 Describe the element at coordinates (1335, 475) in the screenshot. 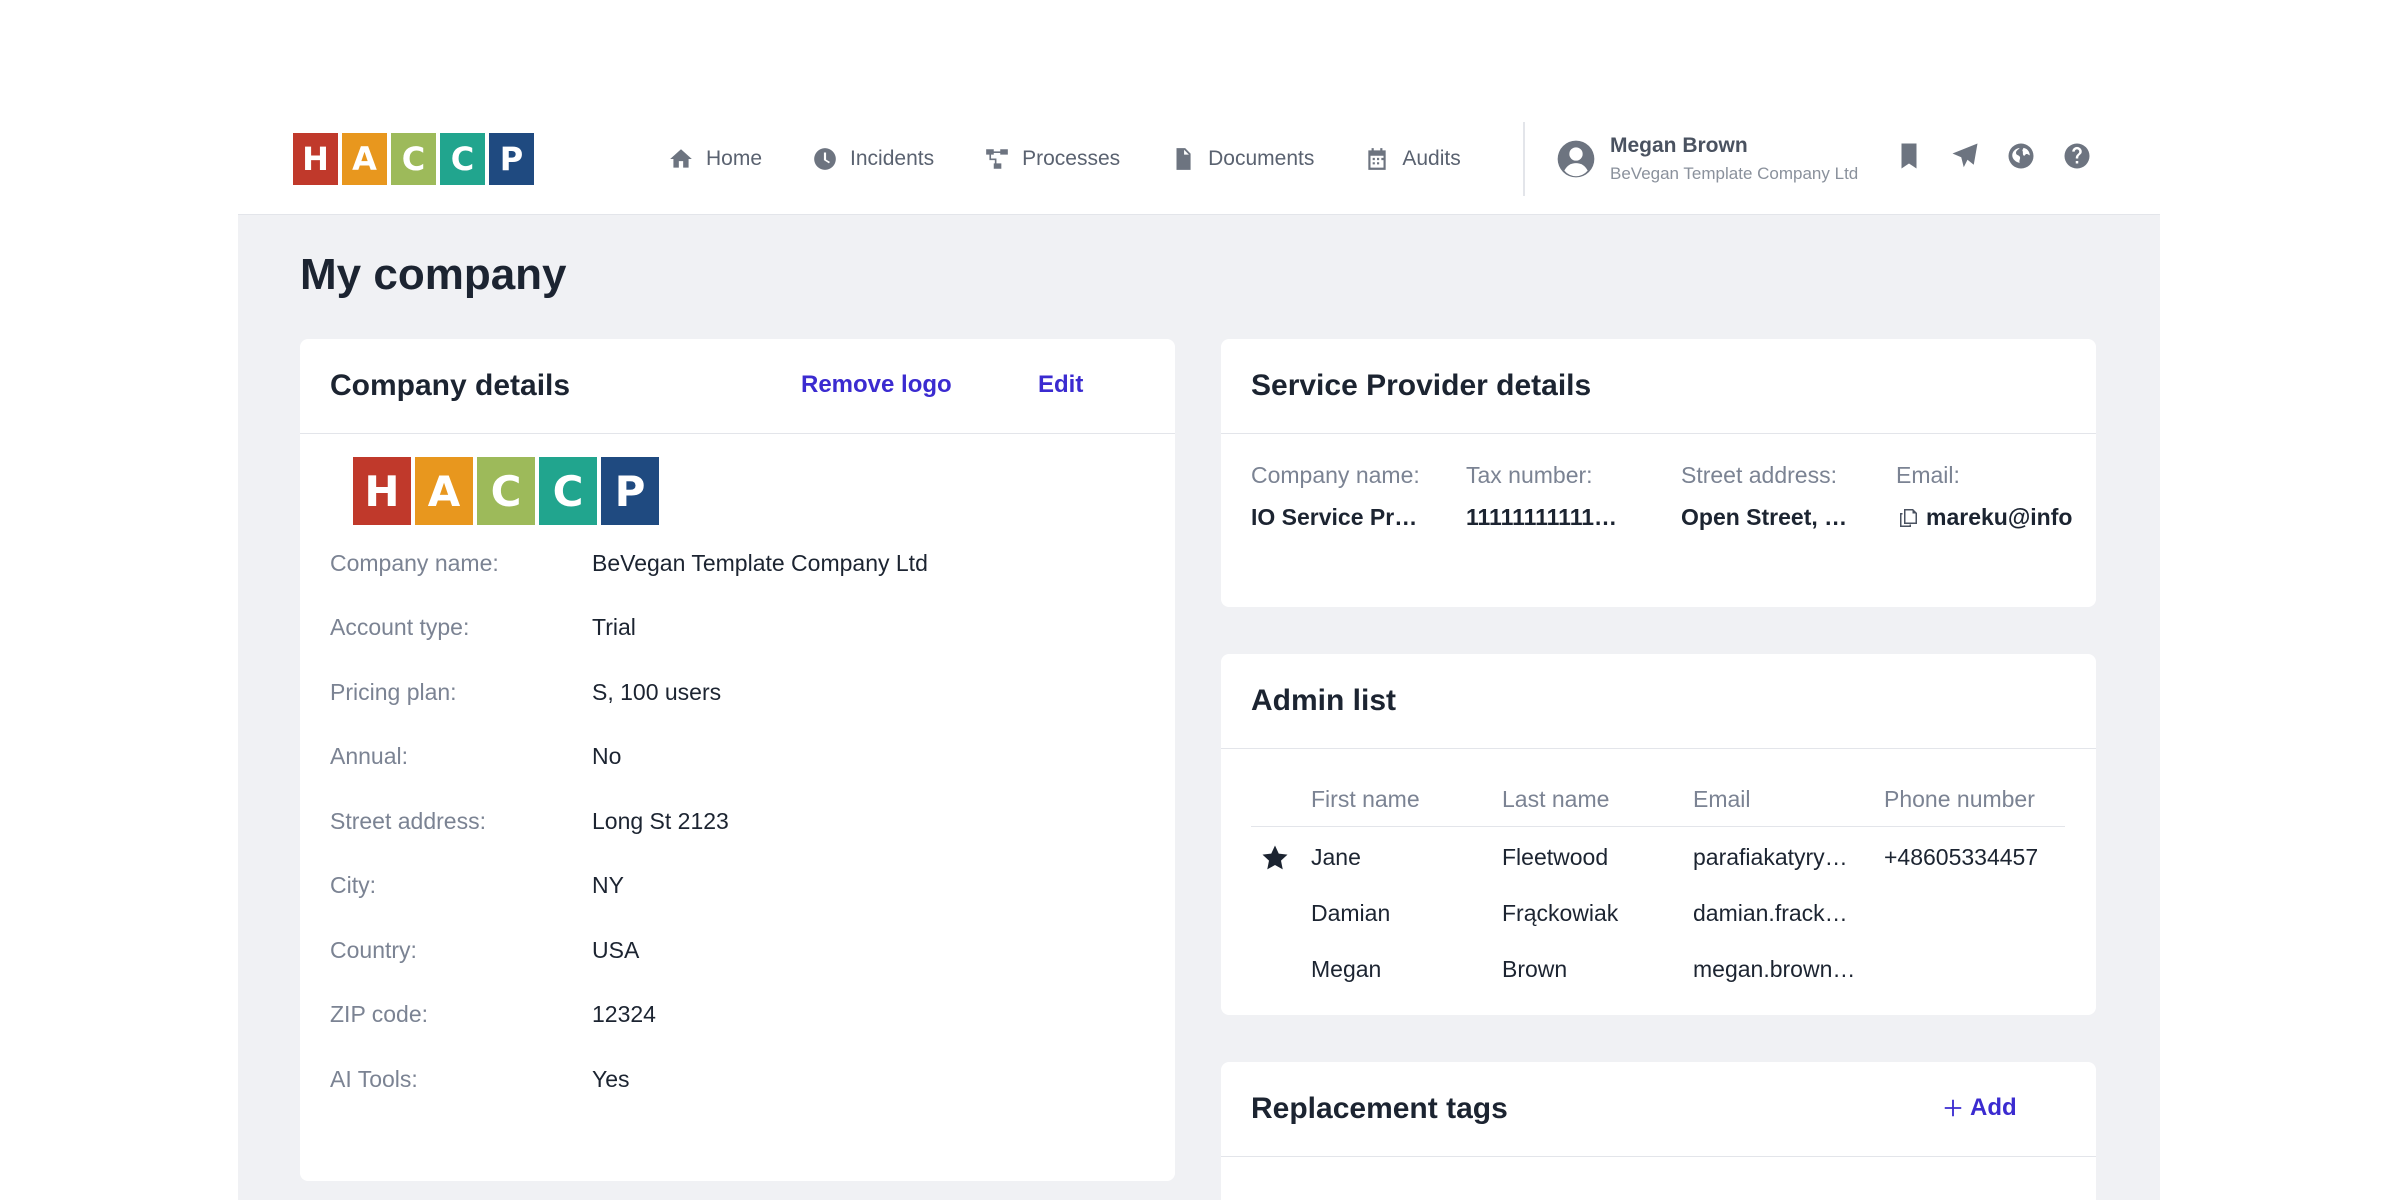

I see `sp-label: Company name:` at that location.